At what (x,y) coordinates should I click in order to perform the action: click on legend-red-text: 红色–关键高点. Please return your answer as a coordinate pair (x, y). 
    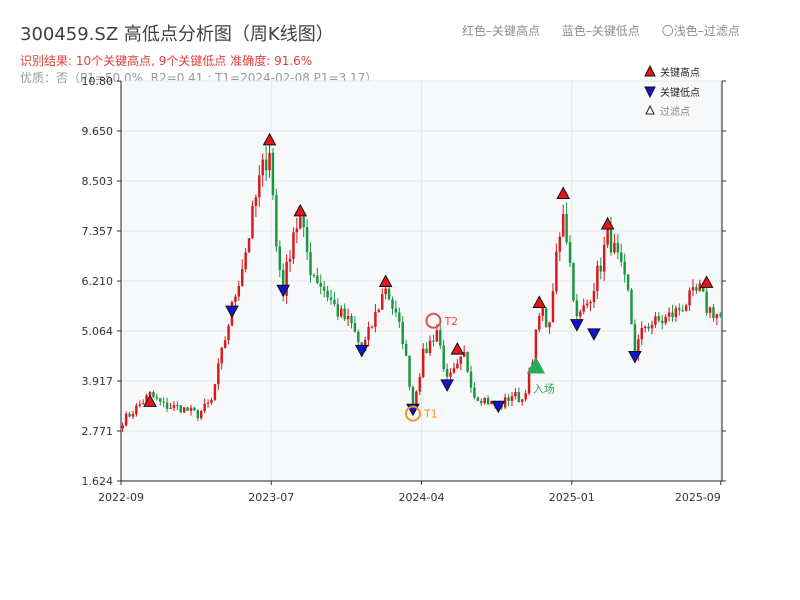
    Looking at the image, I should click on (501, 31).